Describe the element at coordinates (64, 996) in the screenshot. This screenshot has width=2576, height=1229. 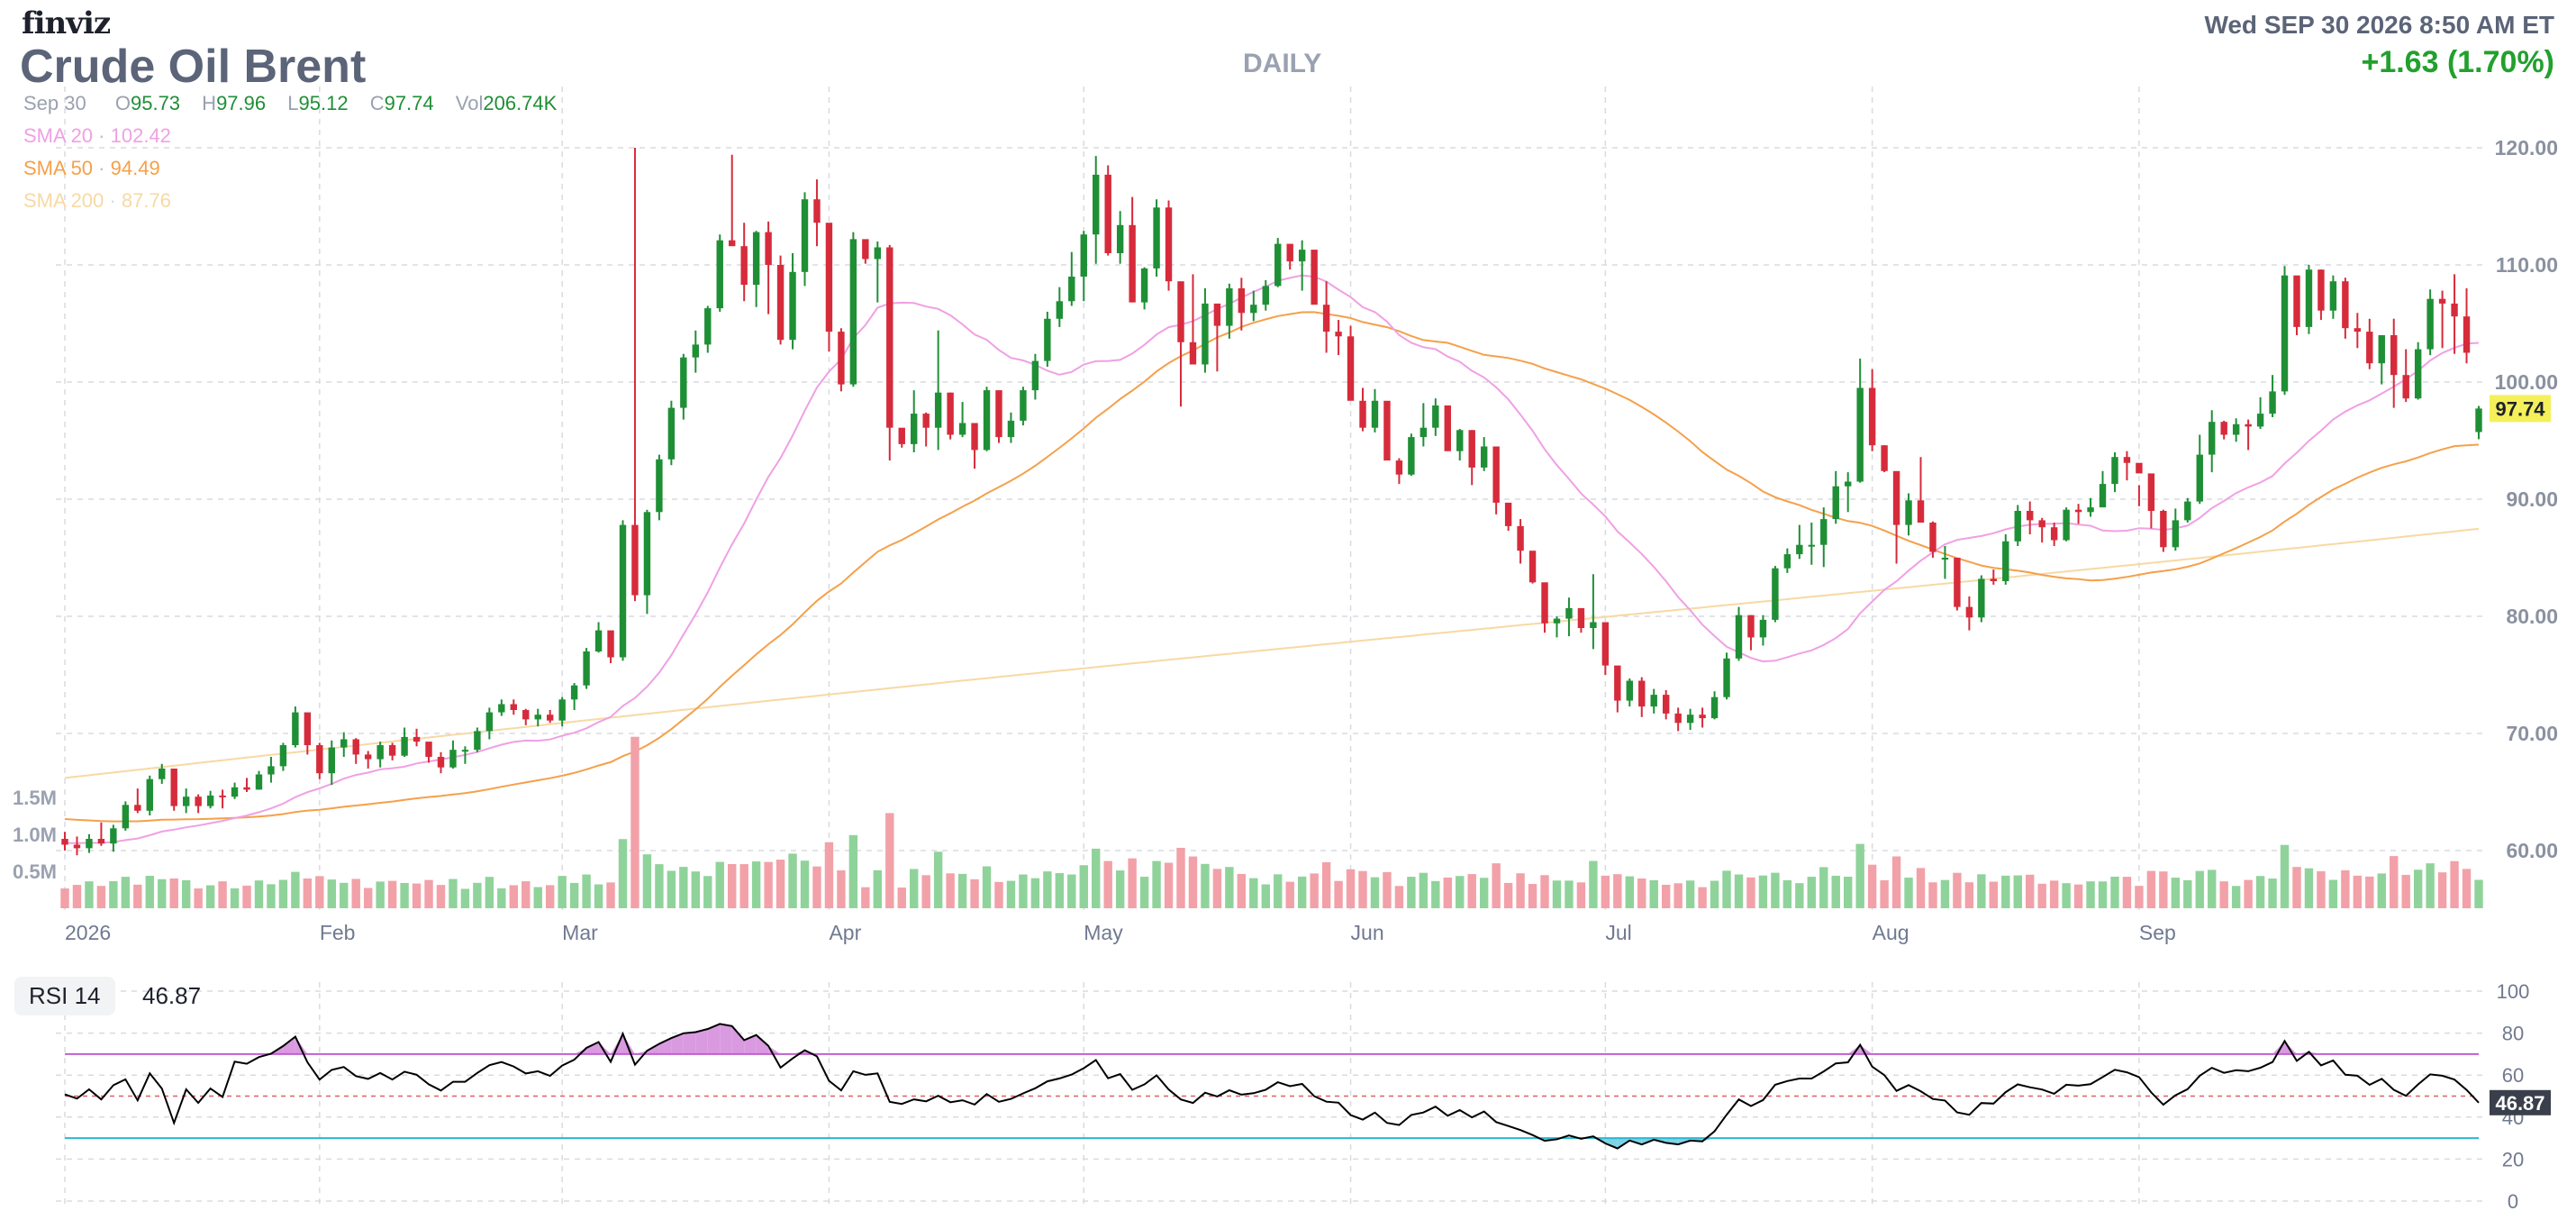
I see `rsi-label: RSI 14` at that location.